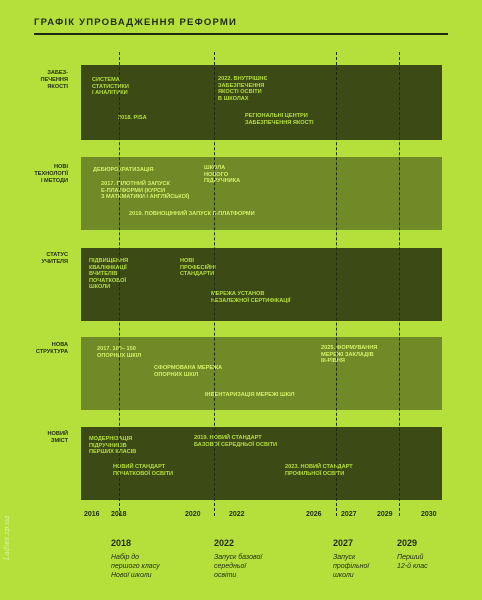 Image resolution: width=482 pixels, height=600 pixels. What do you see at coordinates (119, 284) in the screenshot?
I see `gridline-2018` at bounding box center [119, 284].